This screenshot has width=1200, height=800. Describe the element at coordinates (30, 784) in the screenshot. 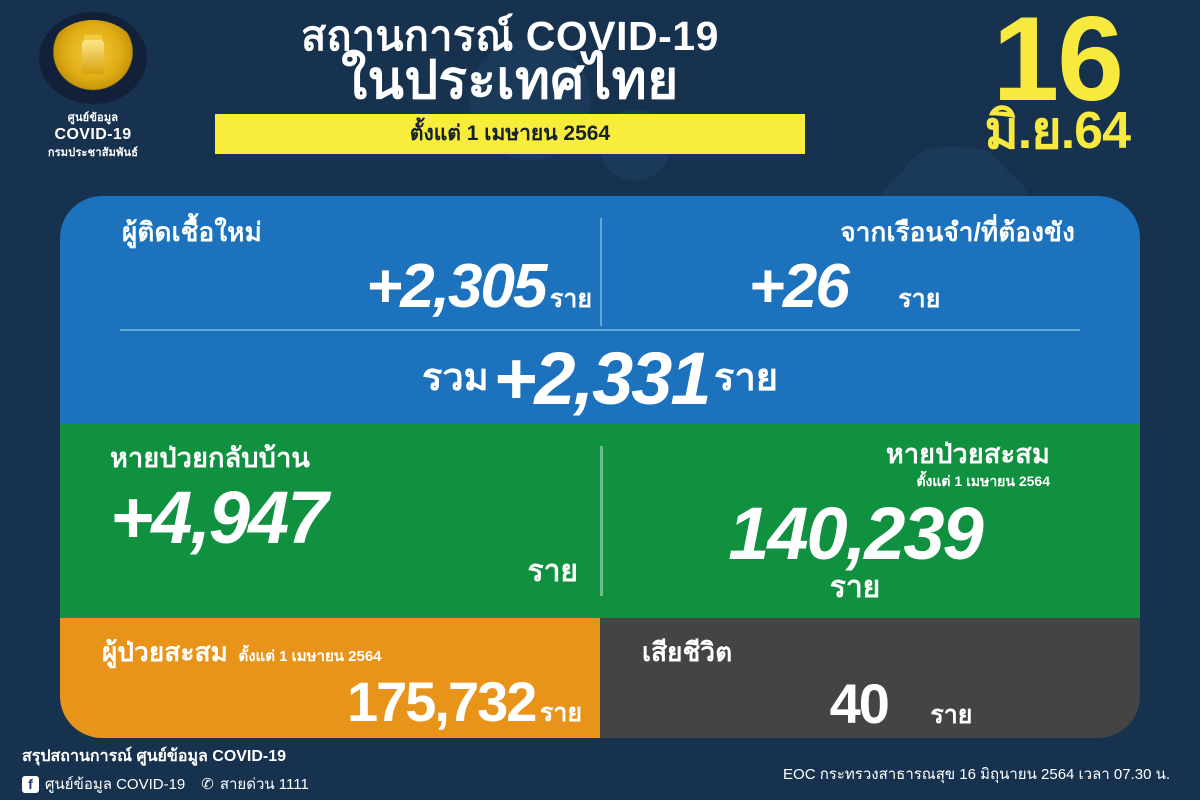

I see `facebook-icon: f` at that location.